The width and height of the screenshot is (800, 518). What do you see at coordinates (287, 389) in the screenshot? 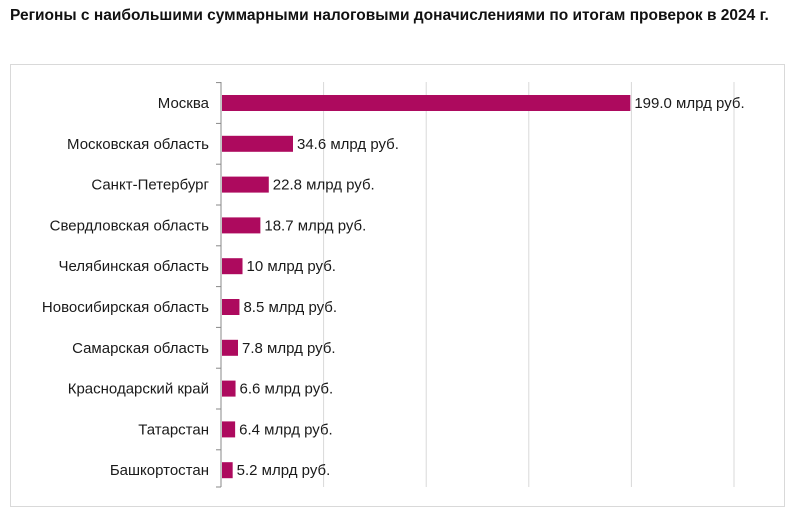
I see `data-label: 6.6 млрд руб.` at bounding box center [287, 389].